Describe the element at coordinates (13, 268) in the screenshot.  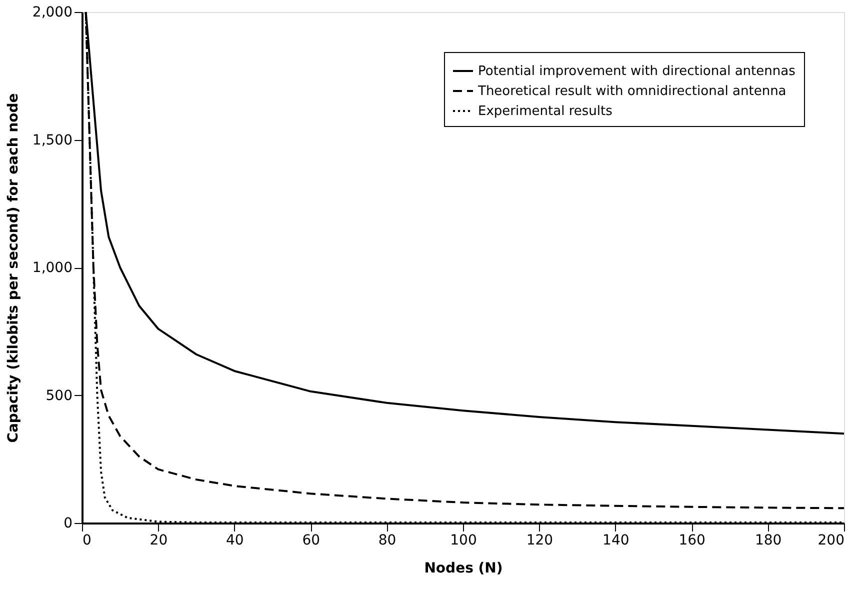
I see `y-axis-title: Capacity (kilobits per second) for each node` at that location.